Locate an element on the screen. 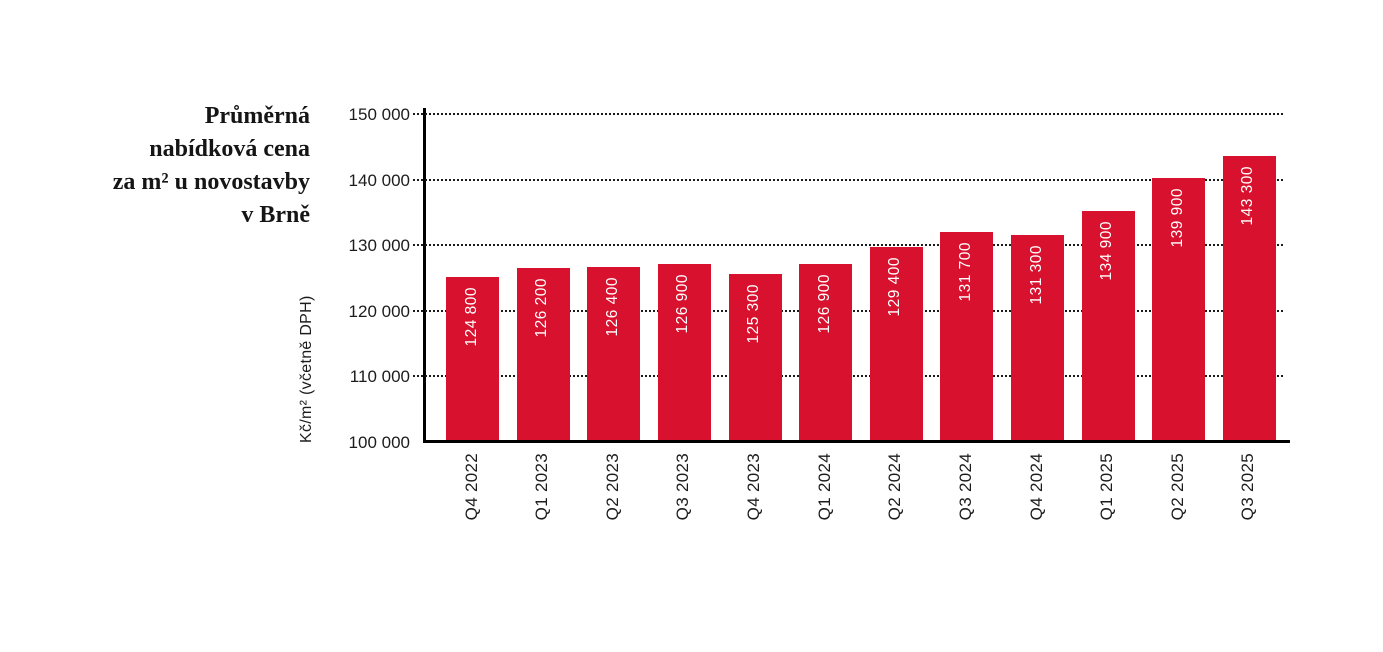  bar: 129 400 Q2 2024 is located at coordinates (896, 383).